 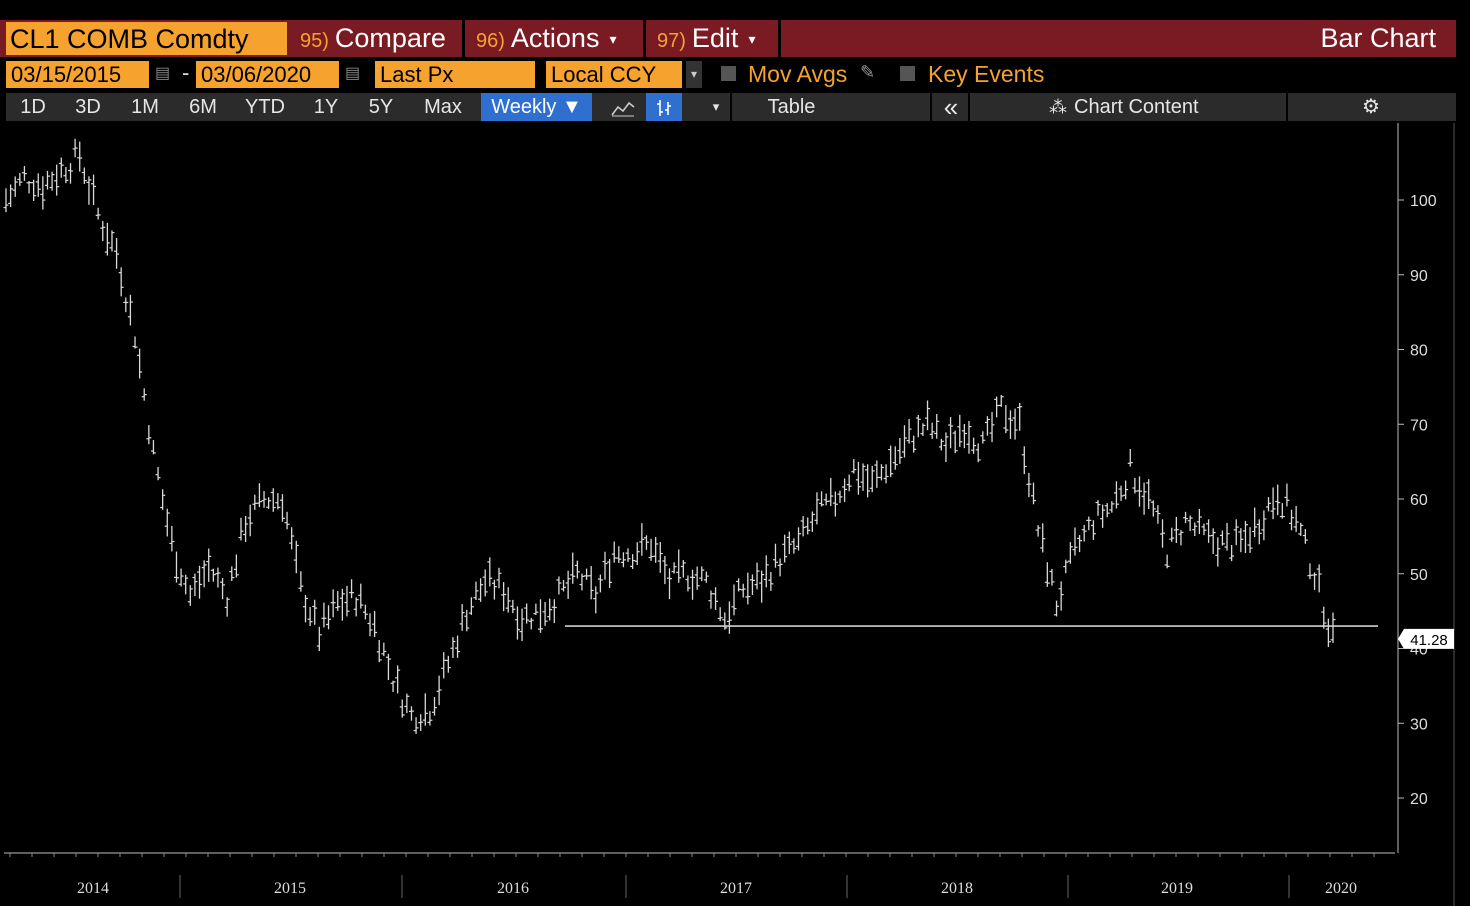 What do you see at coordinates (1378, 38) in the screenshot?
I see `chart-type-title: Bar Chart` at bounding box center [1378, 38].